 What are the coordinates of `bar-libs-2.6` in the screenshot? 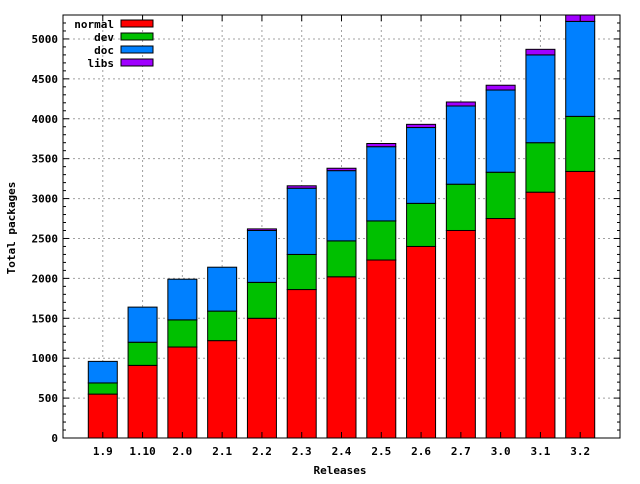 It's located at (421, 126).